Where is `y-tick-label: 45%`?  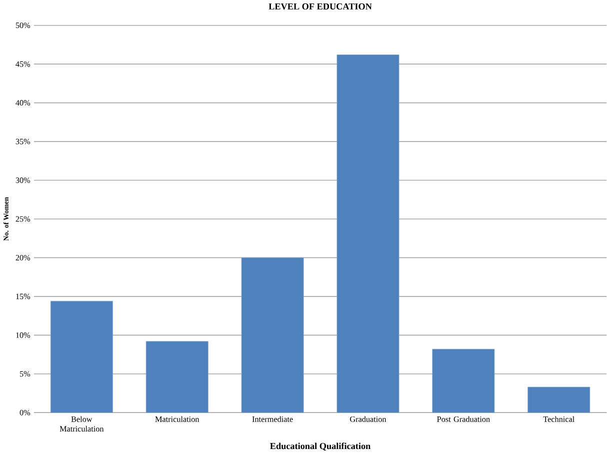 y-tick-label: 45% is located at coordinates (23, 64).